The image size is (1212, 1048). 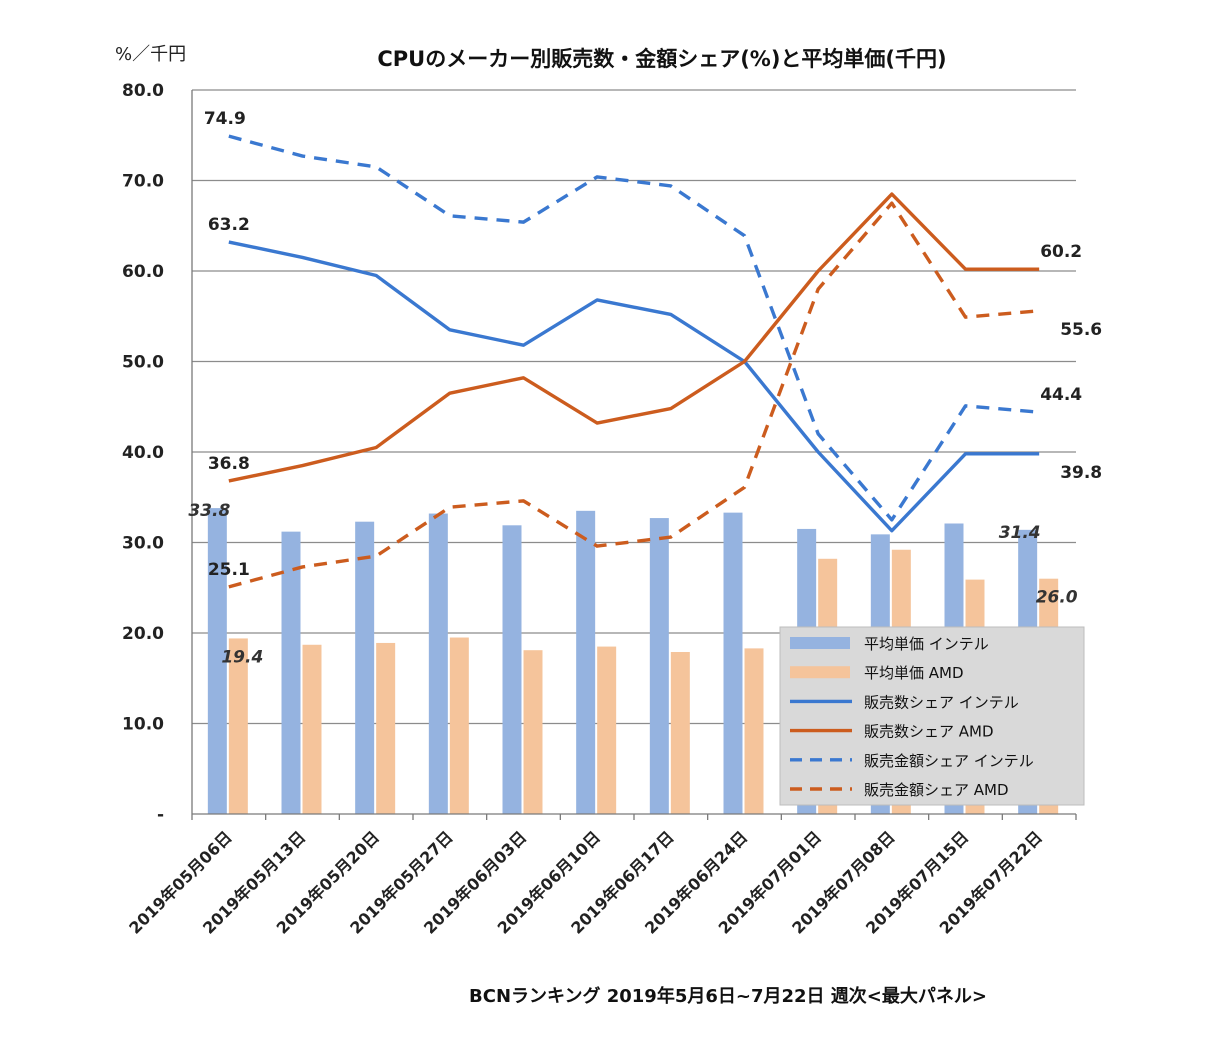 What do you see at coordinates (1020, 533) in the screenshot?
I see `data-label: 31.4` at bounding box center [1020, 533].